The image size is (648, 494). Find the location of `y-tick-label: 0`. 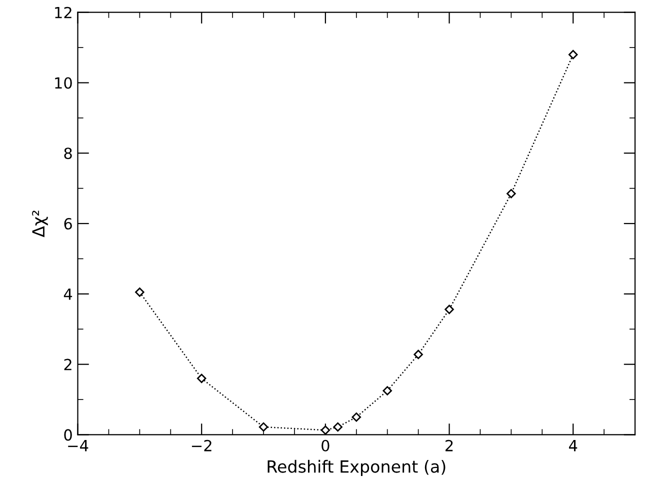

y-tick-label: 0 is located at coordinates (68, 435).